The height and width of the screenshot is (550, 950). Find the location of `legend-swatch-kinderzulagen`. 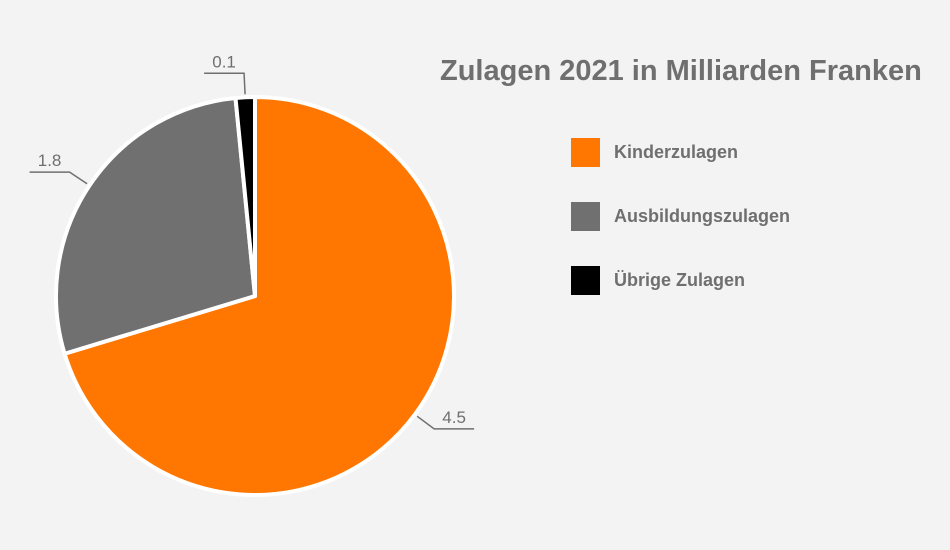

legend-swatch-kinderzulagen is located at coordinates (585, 152).